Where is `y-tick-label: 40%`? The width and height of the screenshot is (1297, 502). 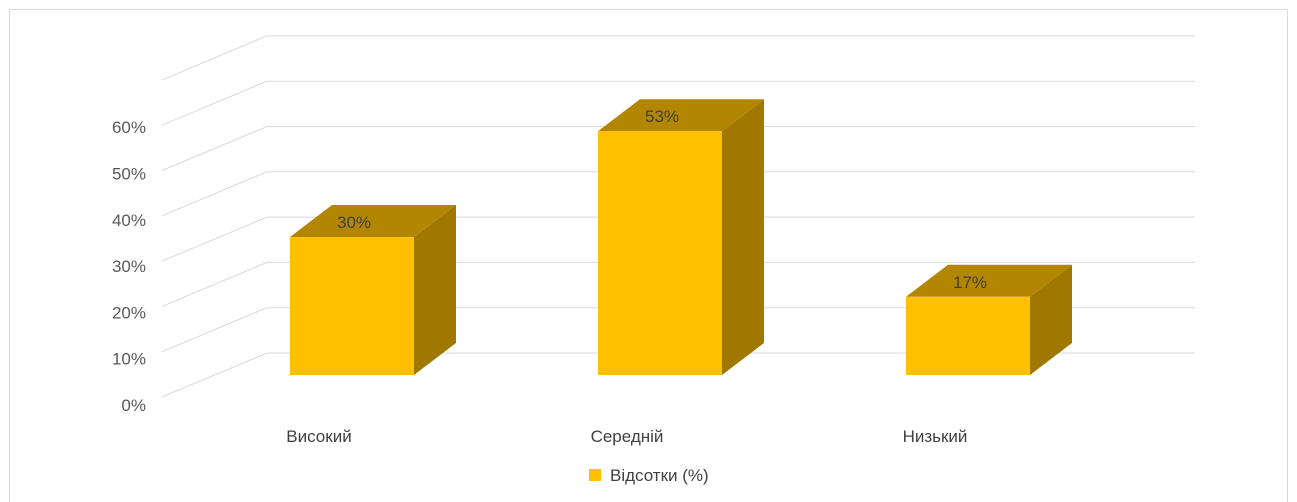
y-tick-label: 40% is located at coordinates (129, 220).